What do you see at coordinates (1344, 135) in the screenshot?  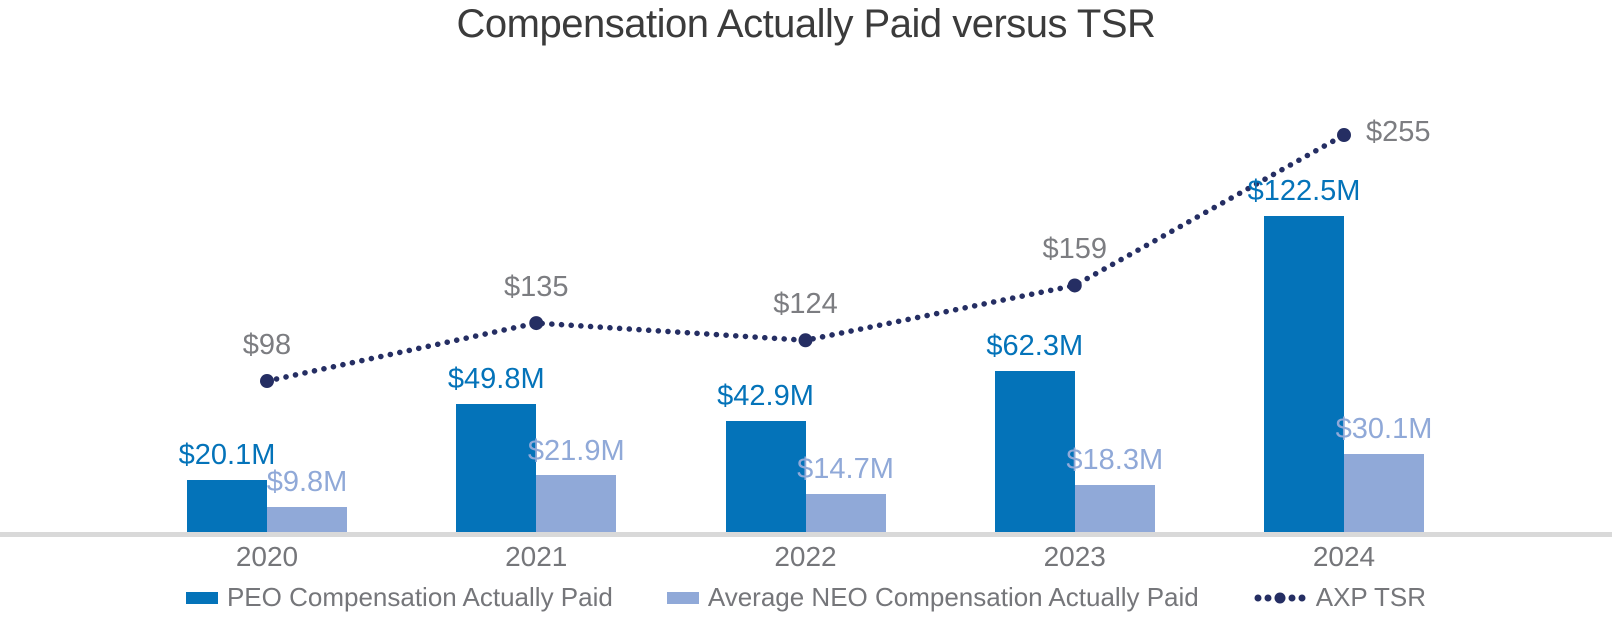 I see `tsr-point-2024` at bounding box center [1344, 135].